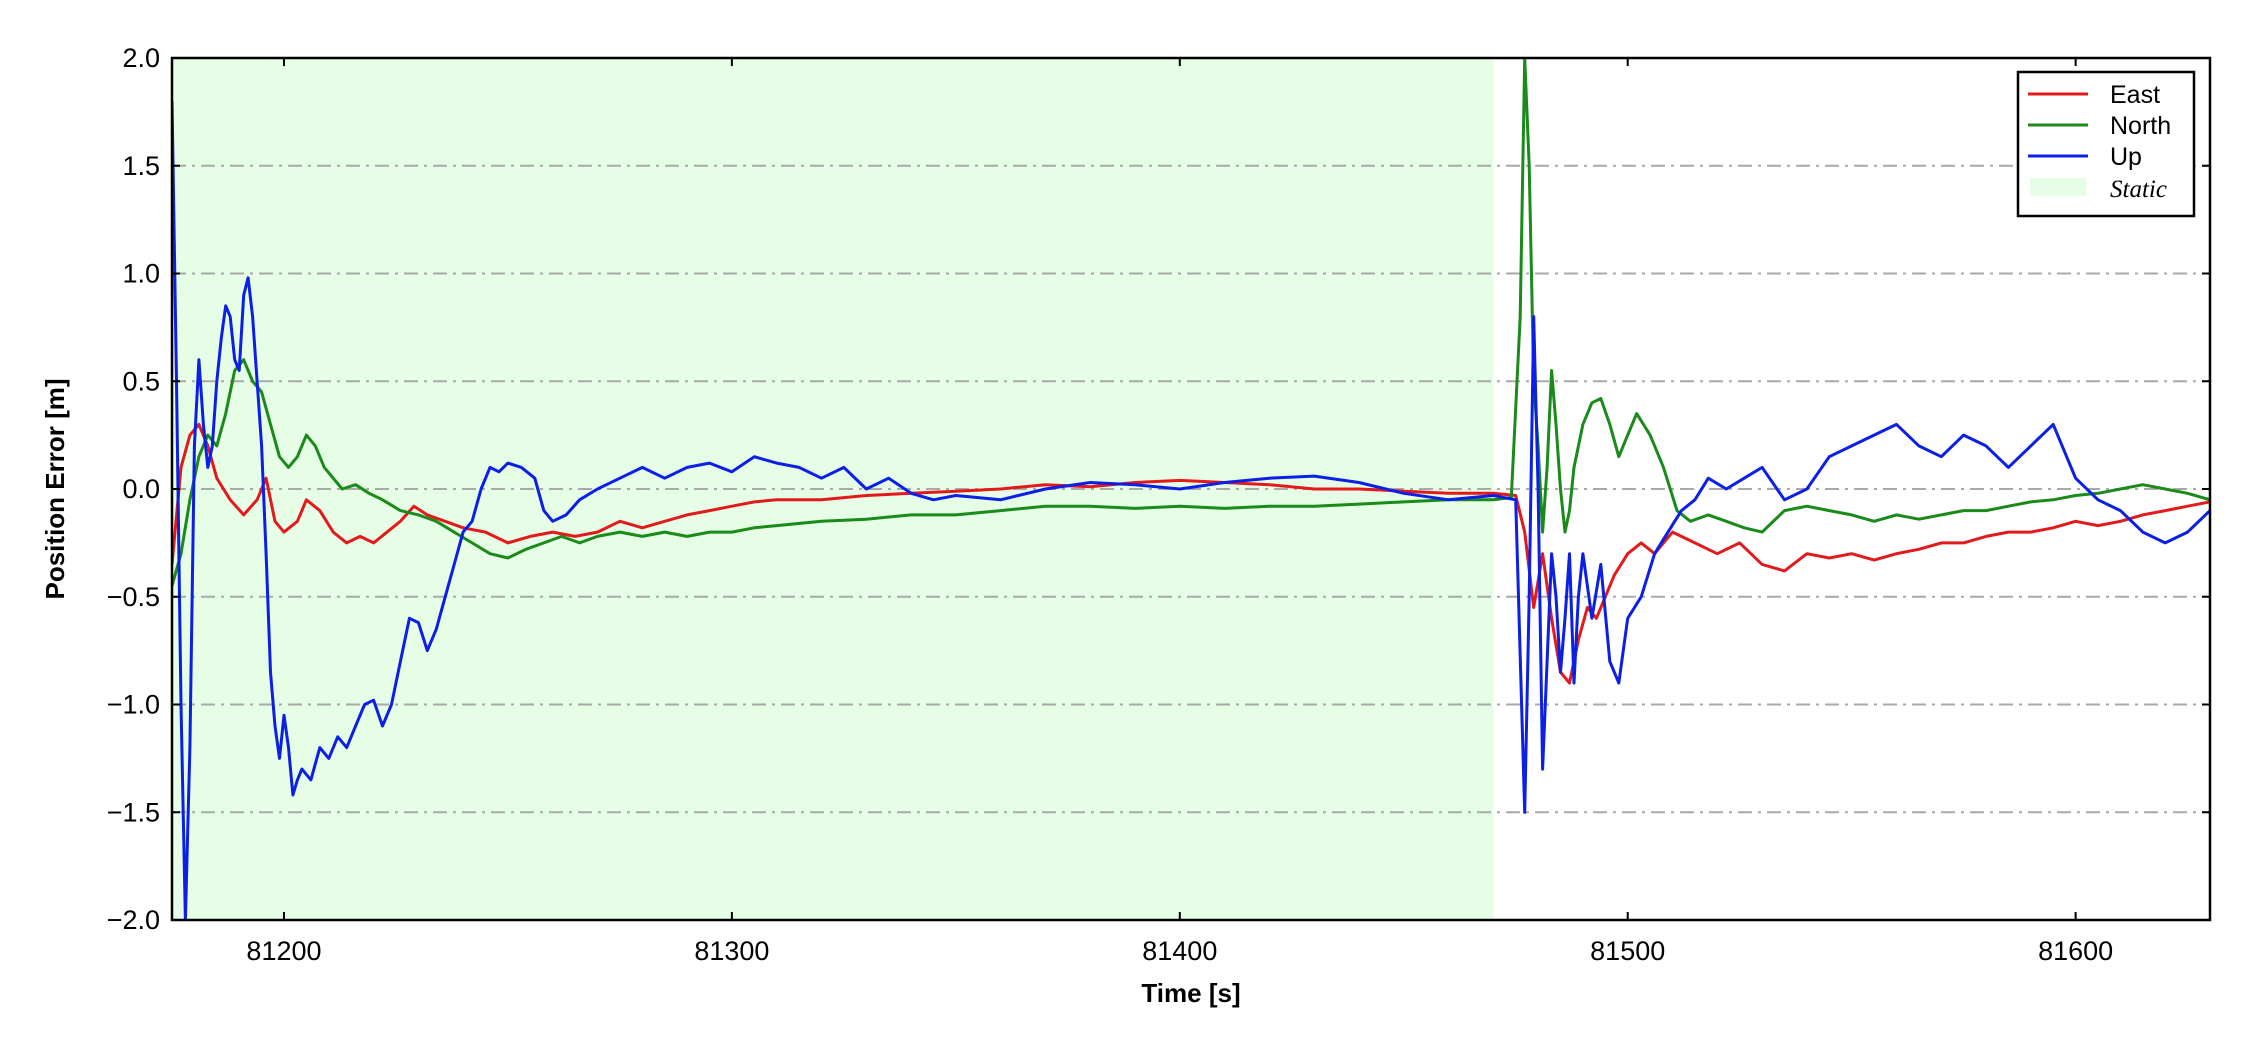  What do you see at coordinates (731, 951) in the screenshot?
I see `x-tick-label: 81300` at bounding box center [731, 951].